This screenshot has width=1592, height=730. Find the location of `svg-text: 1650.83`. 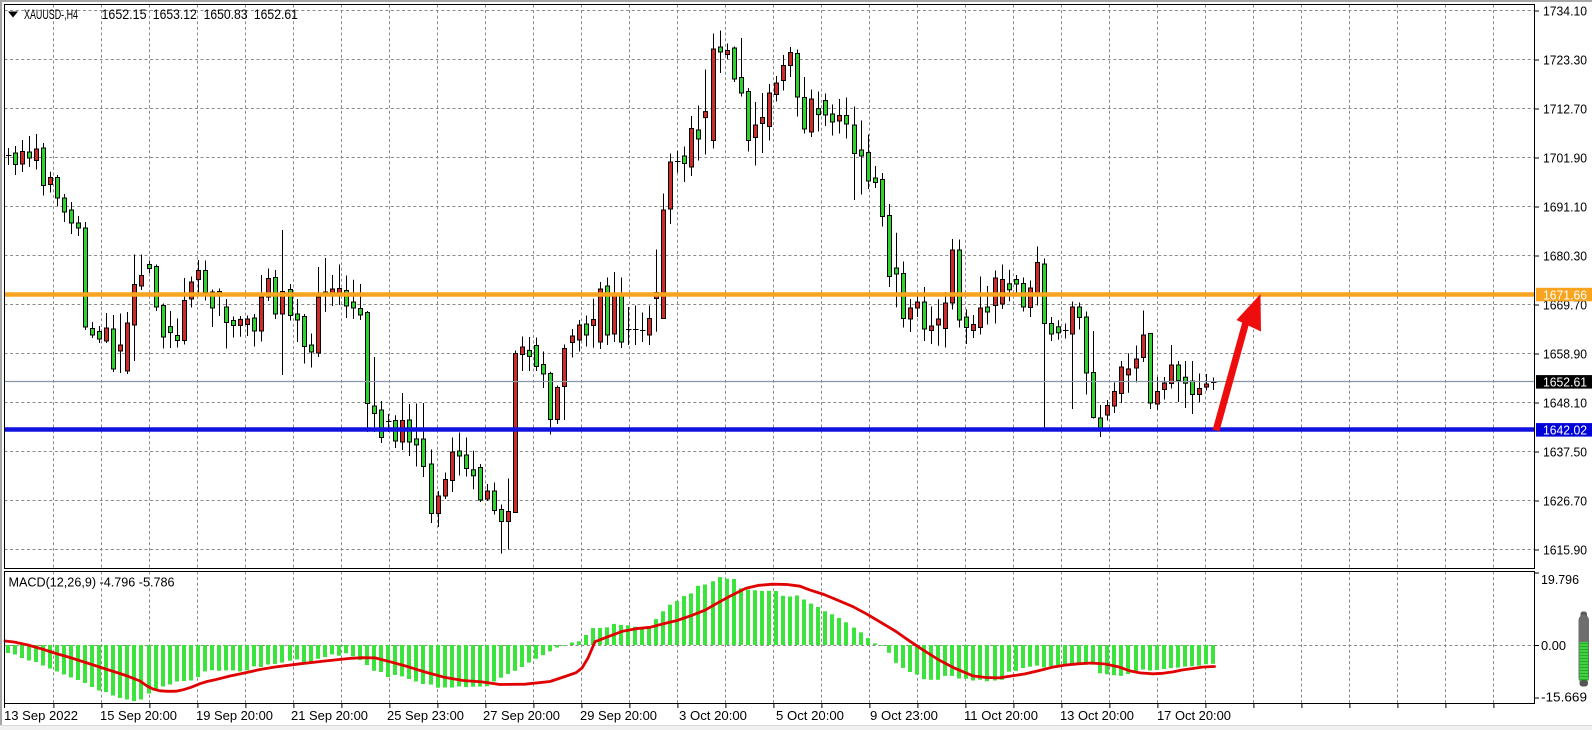

svg-text: 1650.83 is located at coordinates (226, 14).